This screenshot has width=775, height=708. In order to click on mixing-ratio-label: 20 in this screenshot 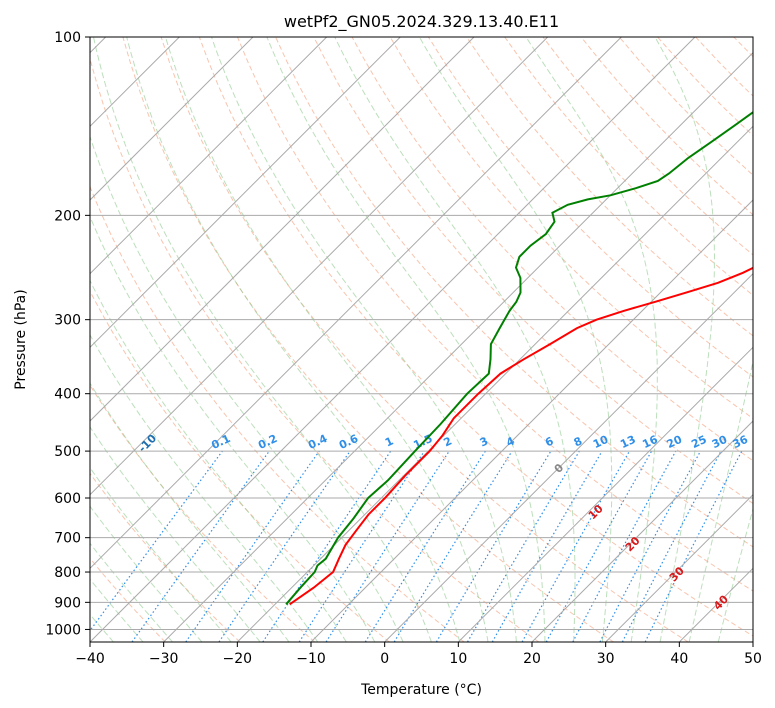, I will do `click(675, 442)`.